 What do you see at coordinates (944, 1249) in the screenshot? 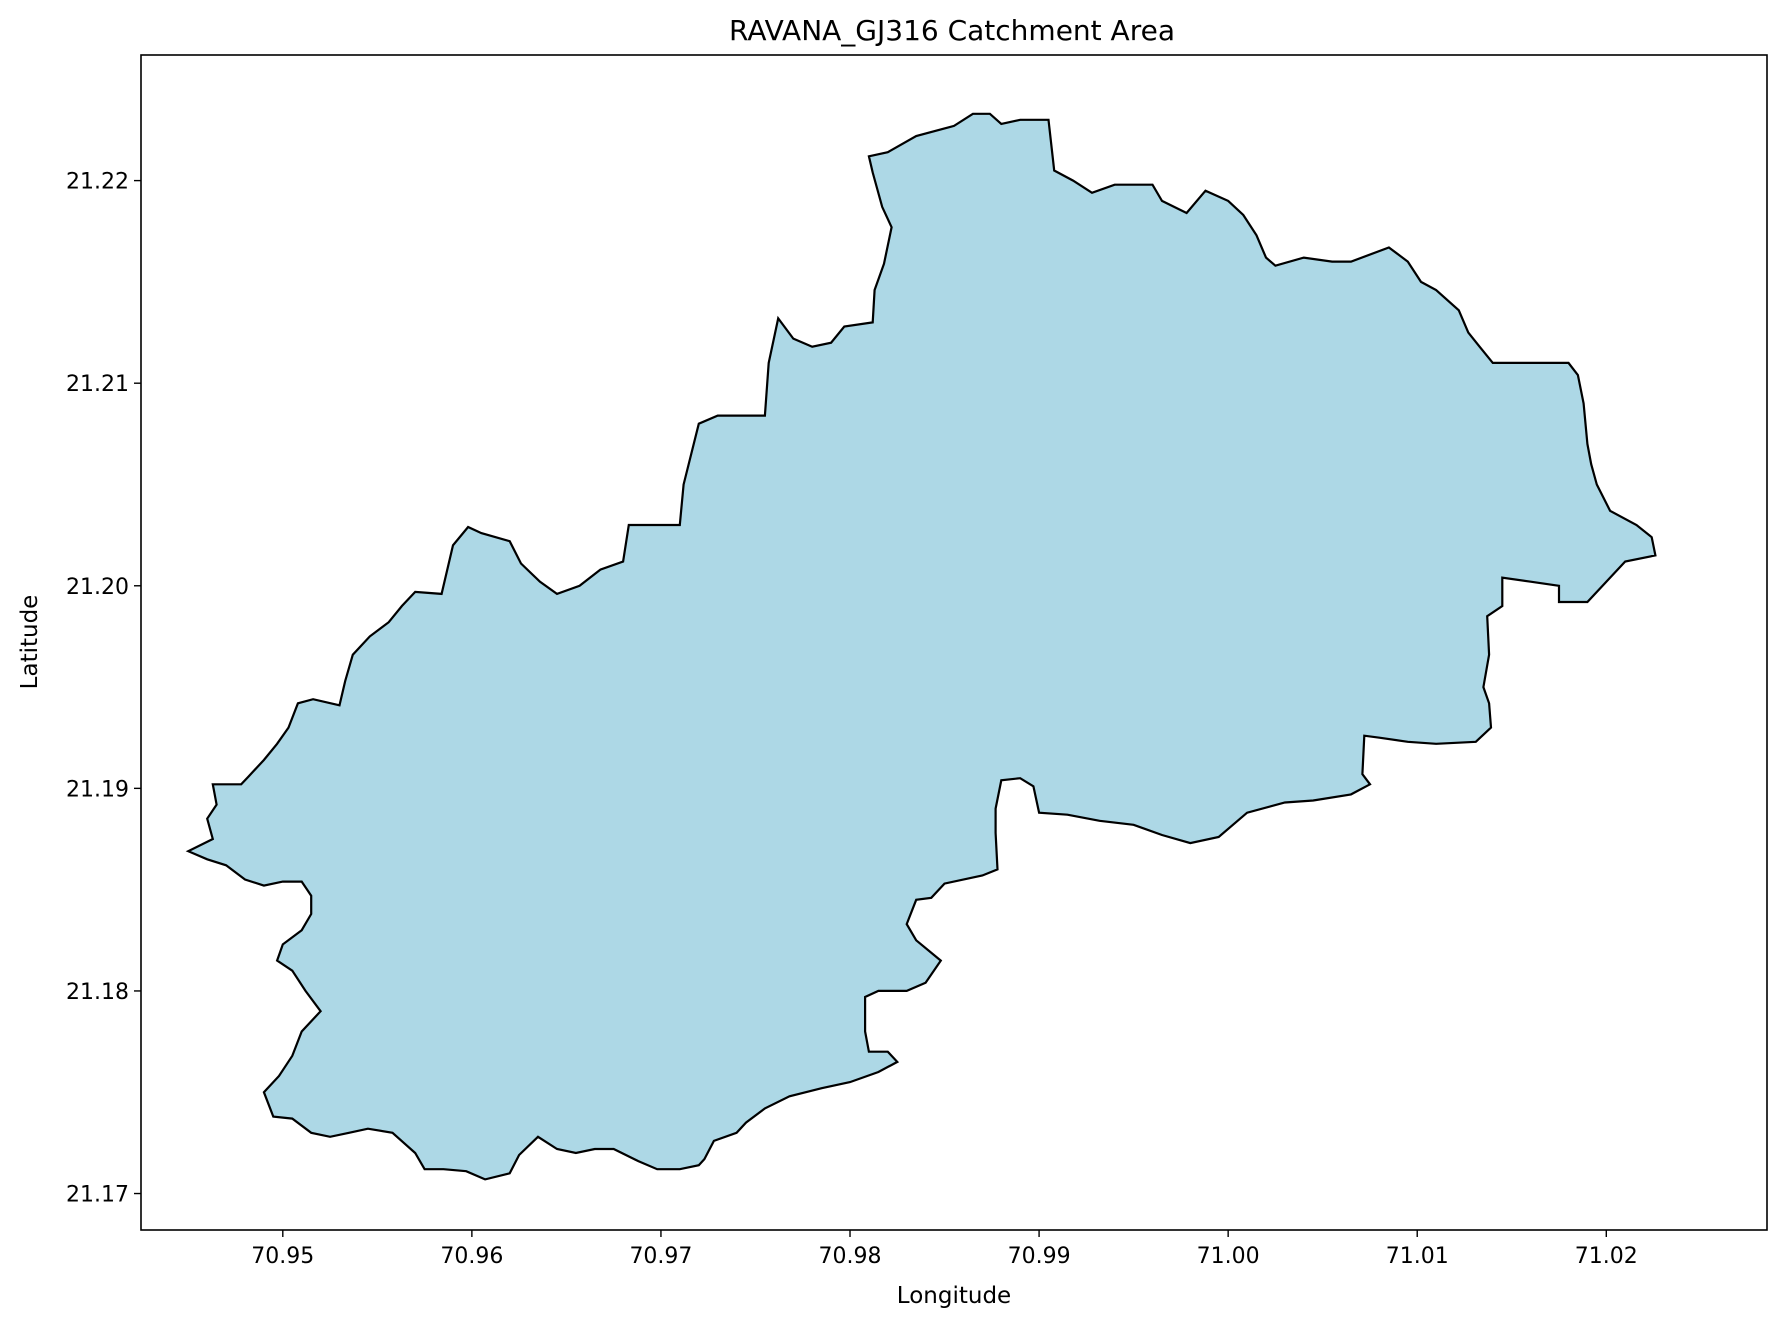
I see `x-axis-ticks: 70.95 70.96 70.97 70.98 70.99 71.00 71.01 71.02` at bounding box center [944, 1249].